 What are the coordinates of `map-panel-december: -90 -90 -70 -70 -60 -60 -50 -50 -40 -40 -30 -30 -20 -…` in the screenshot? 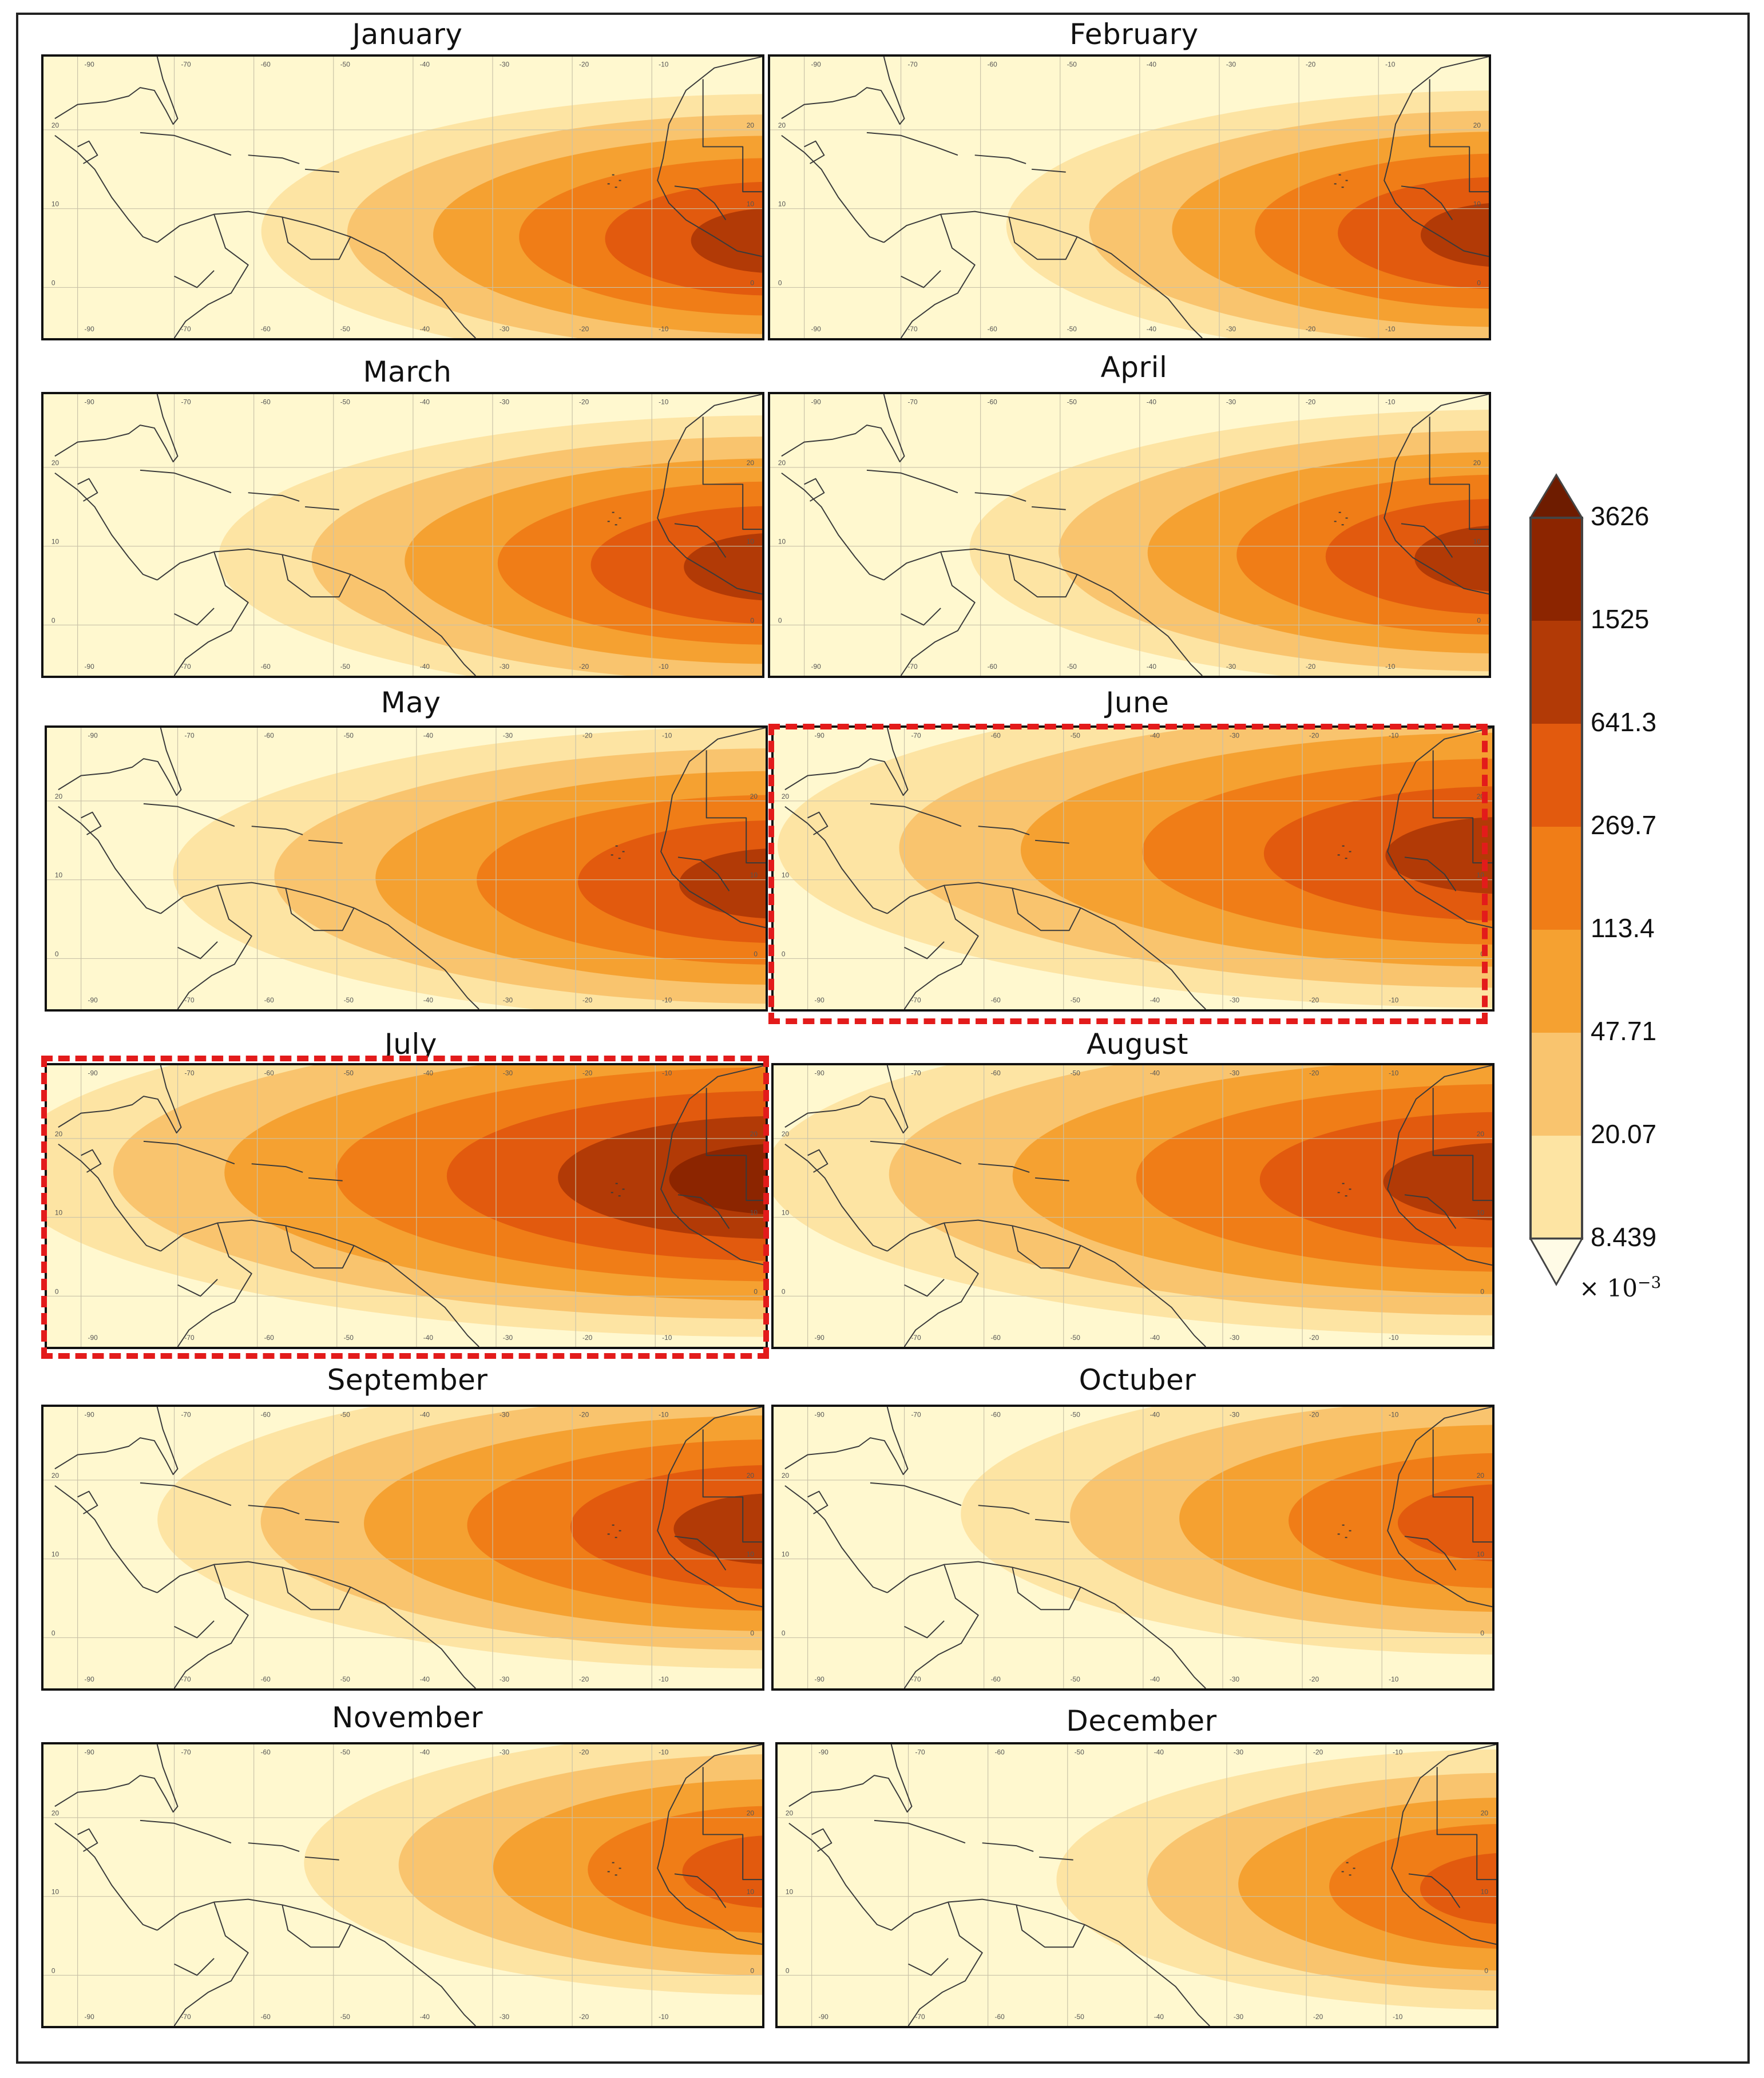 It's located at (1137, 1885).